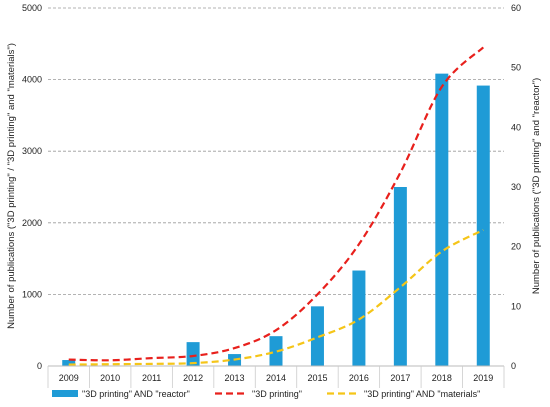 The image size is (550, 407). Describe the element at coordinates (69, 378) in the screenshot. I see `x-tick-label: 2009` at that location.